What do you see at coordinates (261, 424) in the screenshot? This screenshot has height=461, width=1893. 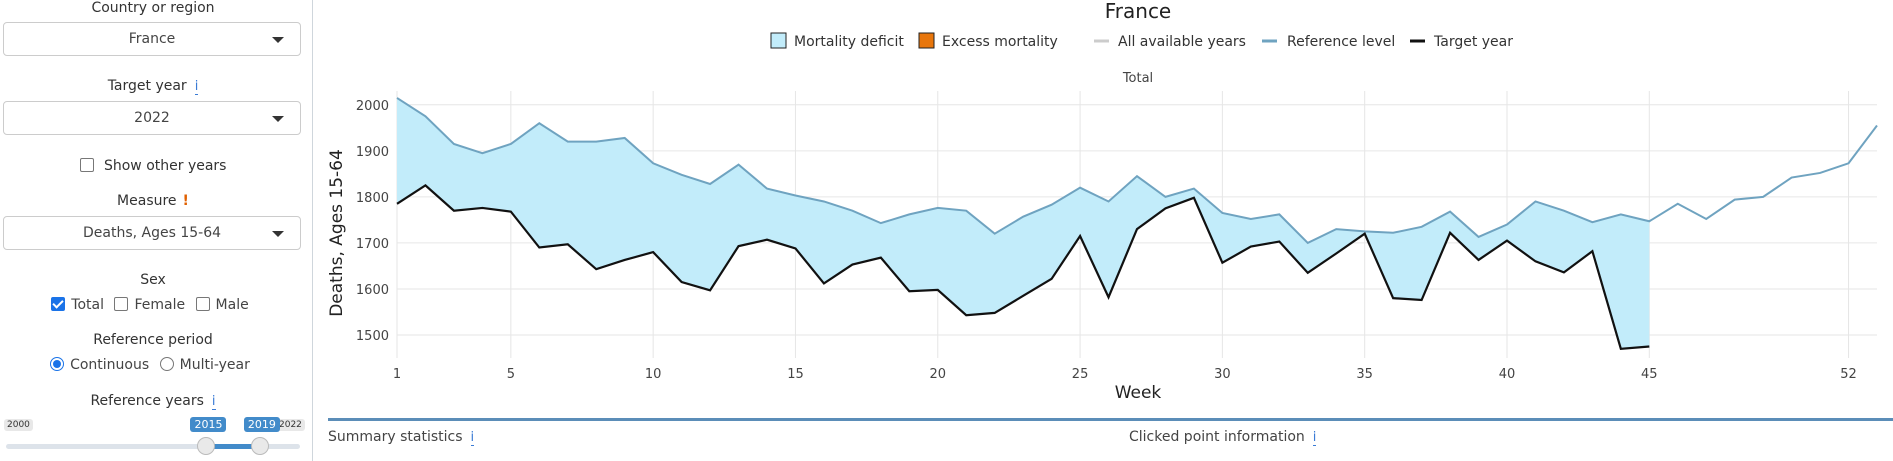 I see `slider-to-label: 2019` at bounding box center [261, 424].